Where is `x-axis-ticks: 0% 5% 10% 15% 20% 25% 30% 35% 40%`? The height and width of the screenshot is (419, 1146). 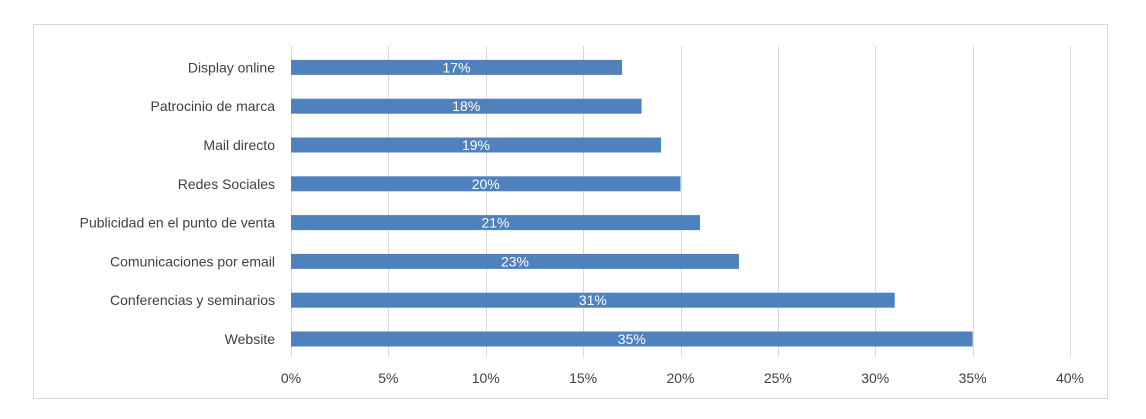
x-axis-ticks: 0% 5% 10% 15% 20% 25% 30% 35% 40% is located at coordinates (682, 378).